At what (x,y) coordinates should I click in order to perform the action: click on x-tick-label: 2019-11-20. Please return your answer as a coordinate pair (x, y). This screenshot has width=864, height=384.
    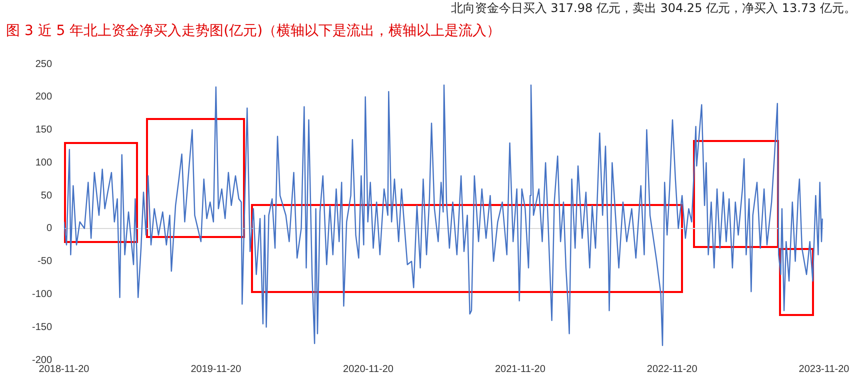
    Looking at the image, I should click on (216, 369).